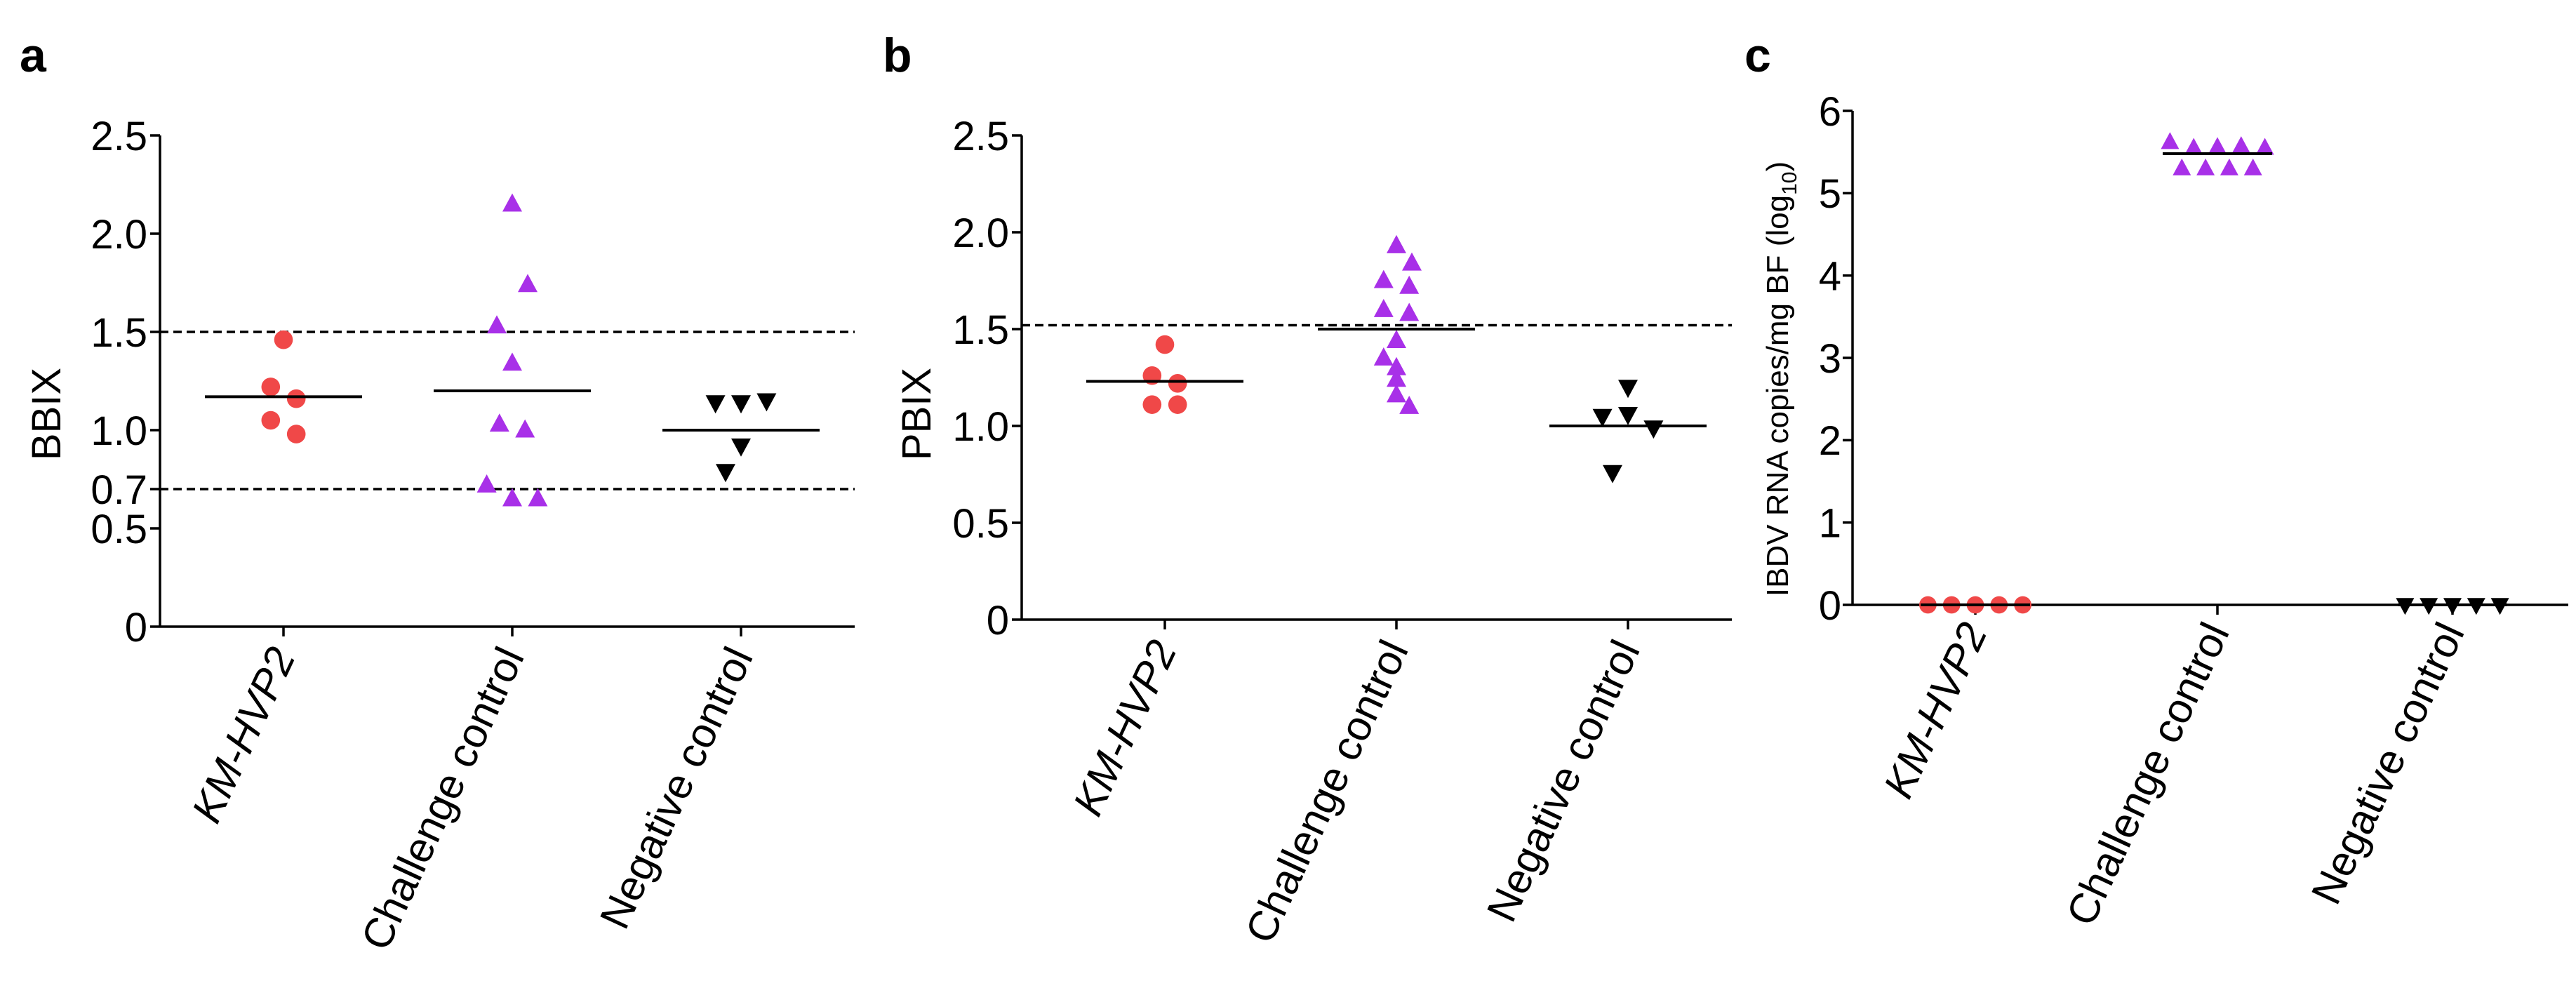 The width and height of the screenshot is (2576, 988). Describe the element at coordinates (1830, 112) in the screenshot. I see `y-tick-label: 6` at that location.